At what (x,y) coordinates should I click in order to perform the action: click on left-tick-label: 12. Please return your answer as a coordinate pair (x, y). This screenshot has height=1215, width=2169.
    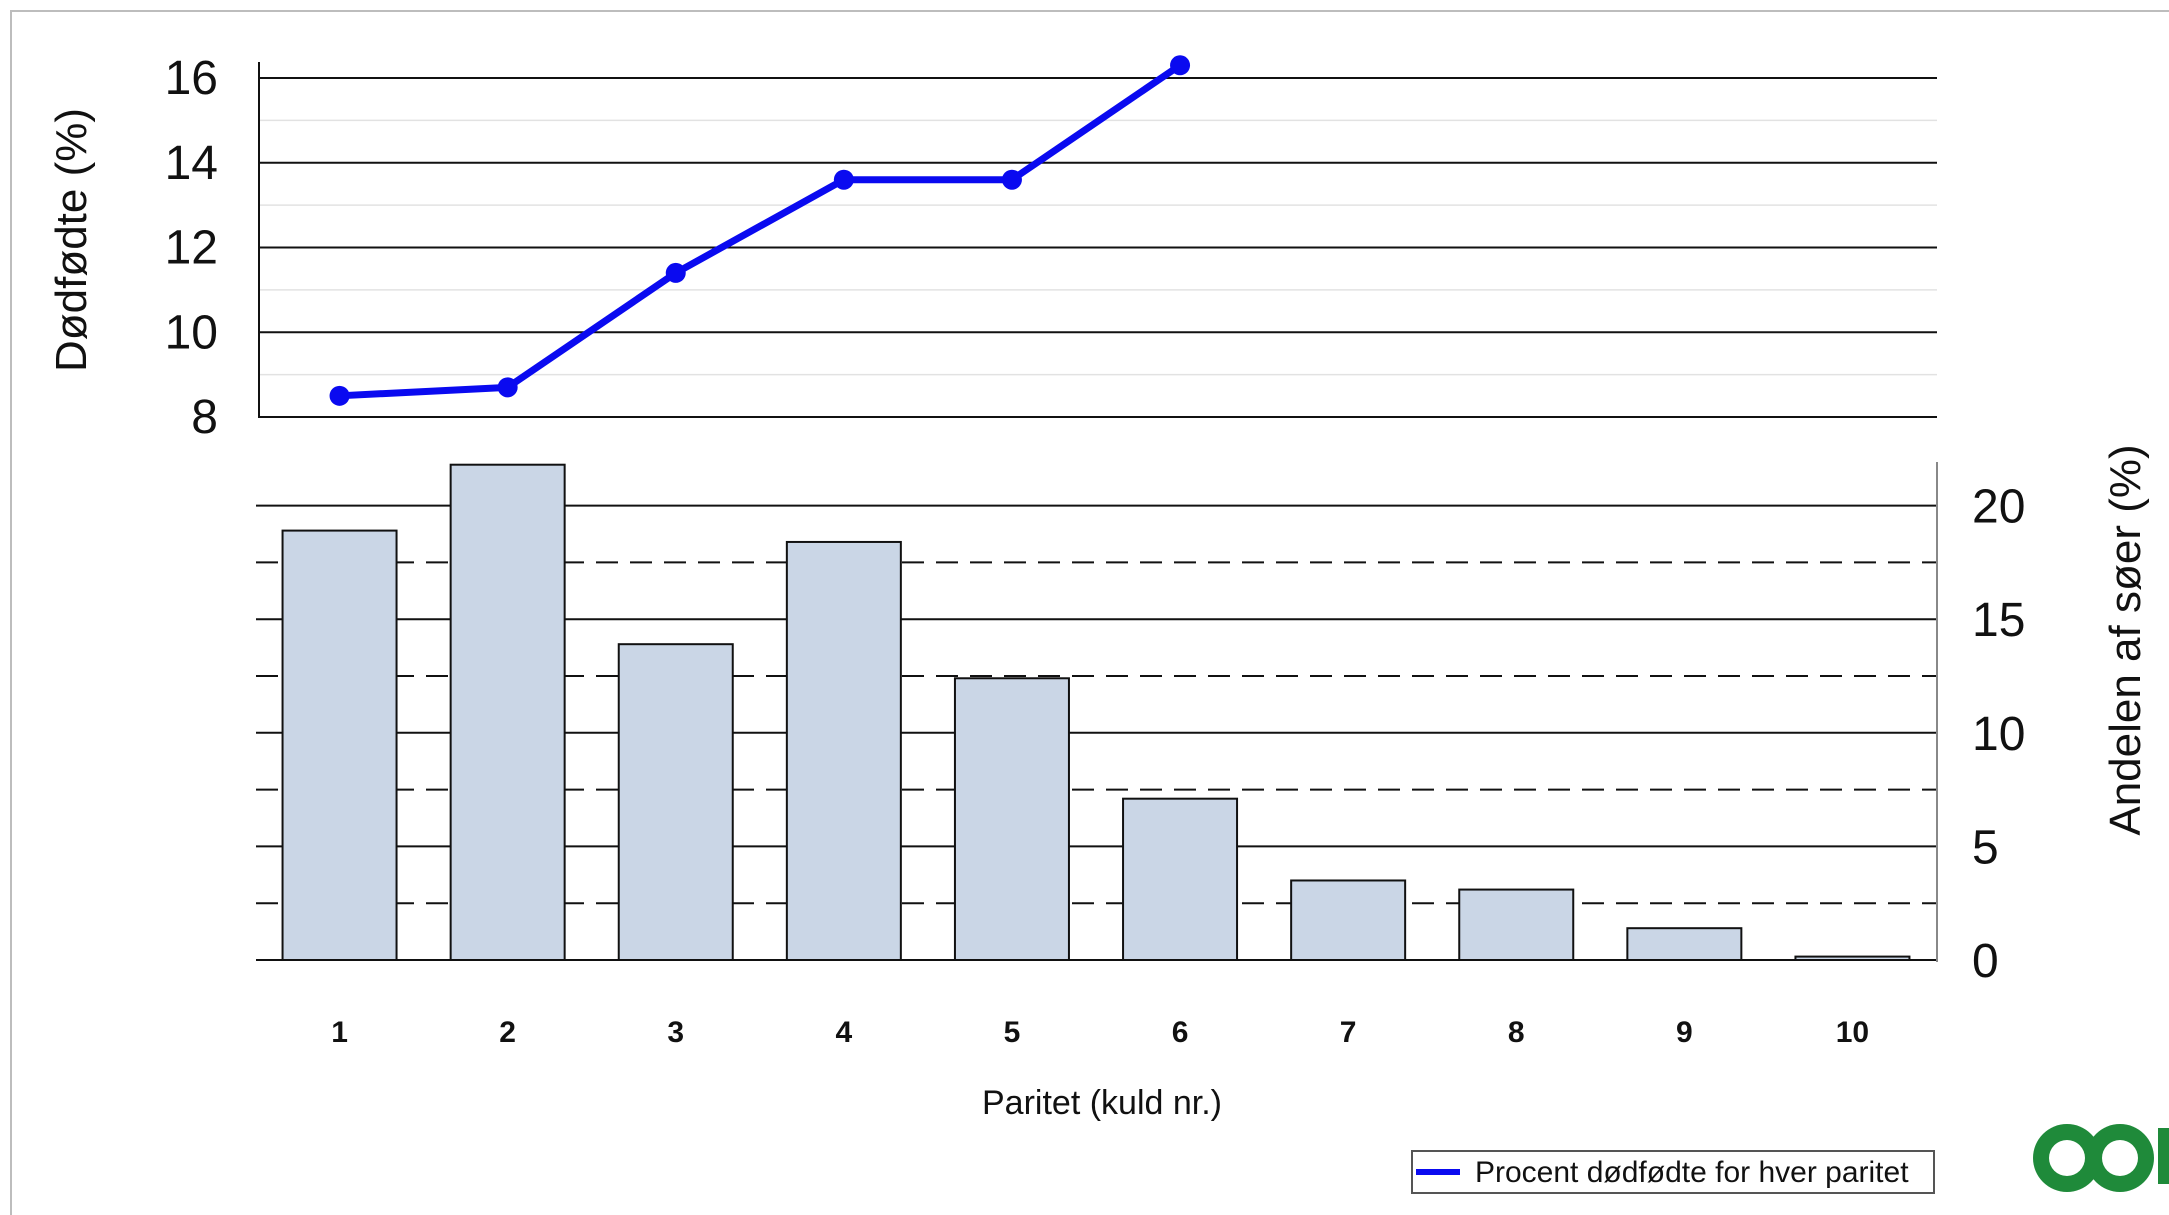
    Looking at the image, I should click on (191, 248).